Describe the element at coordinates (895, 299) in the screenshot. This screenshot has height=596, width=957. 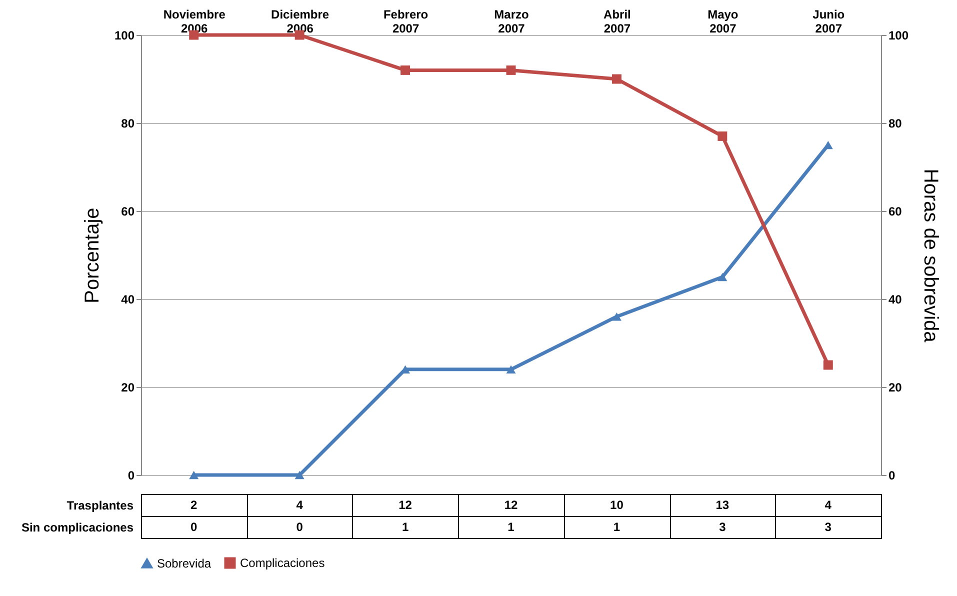
I see `y2-tick-label: 40` at that location.